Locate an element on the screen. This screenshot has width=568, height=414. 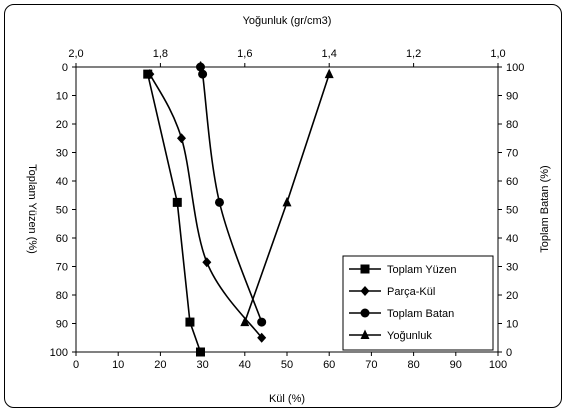
series-line-toplam-y-zen is located at coordinates (174, 213).